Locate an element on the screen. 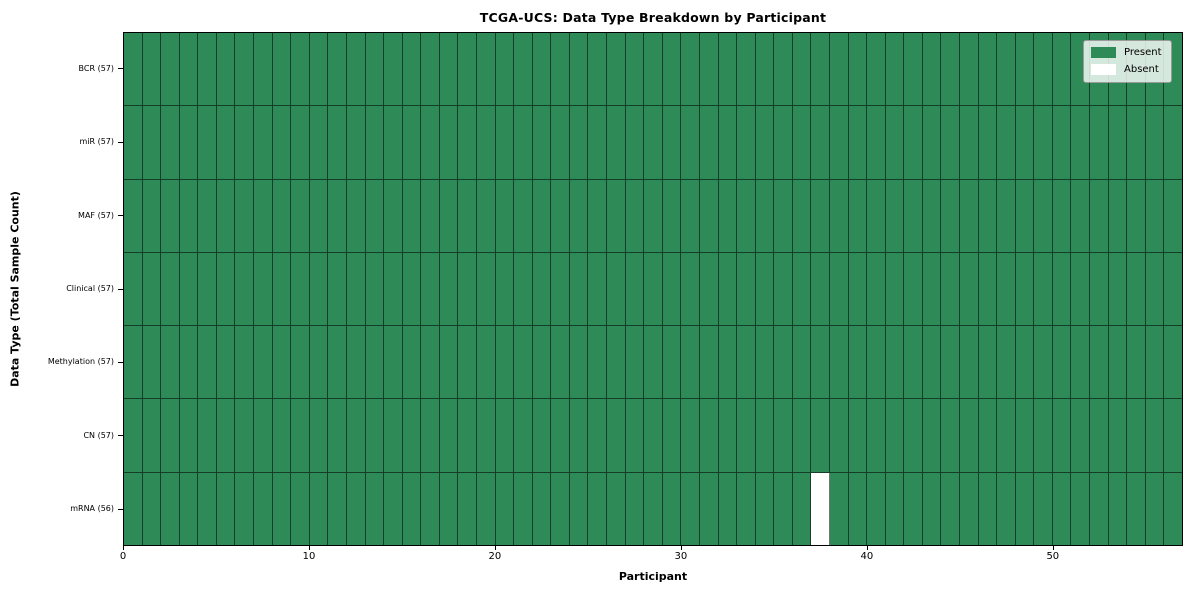 Image resolution: width=1200 pixels, height=600 pixels. legend: Present Absent is located at coordinates (1127, 61).